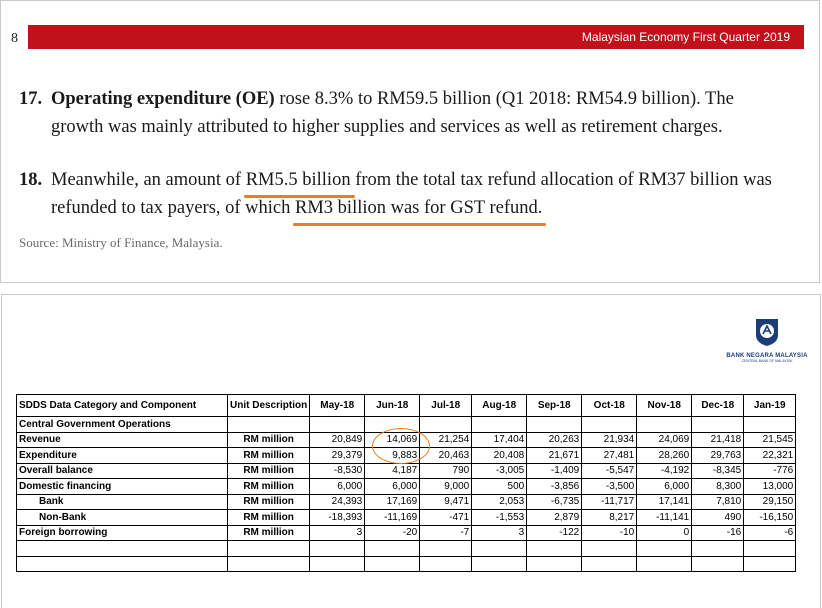  What do you see at coordinates (337, 470) in the screenshot?
I see `value-cell: -8,530` at bounding box center [337, 470].